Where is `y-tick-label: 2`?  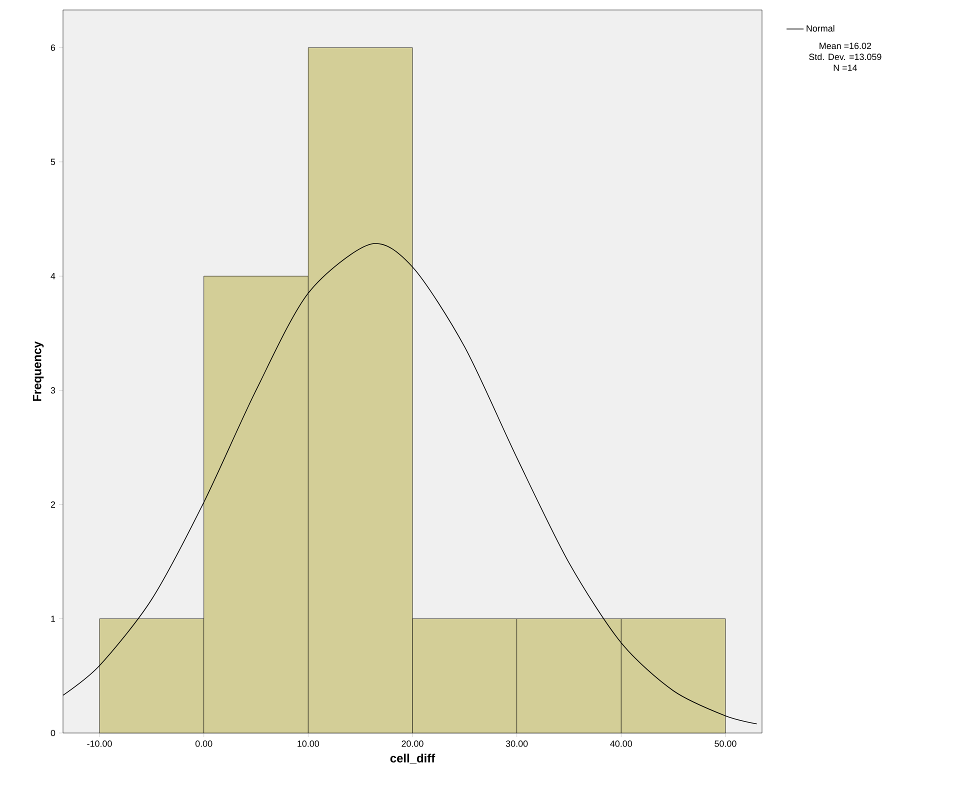
y-tick-label: 2 is located at coordinates (53, 504).